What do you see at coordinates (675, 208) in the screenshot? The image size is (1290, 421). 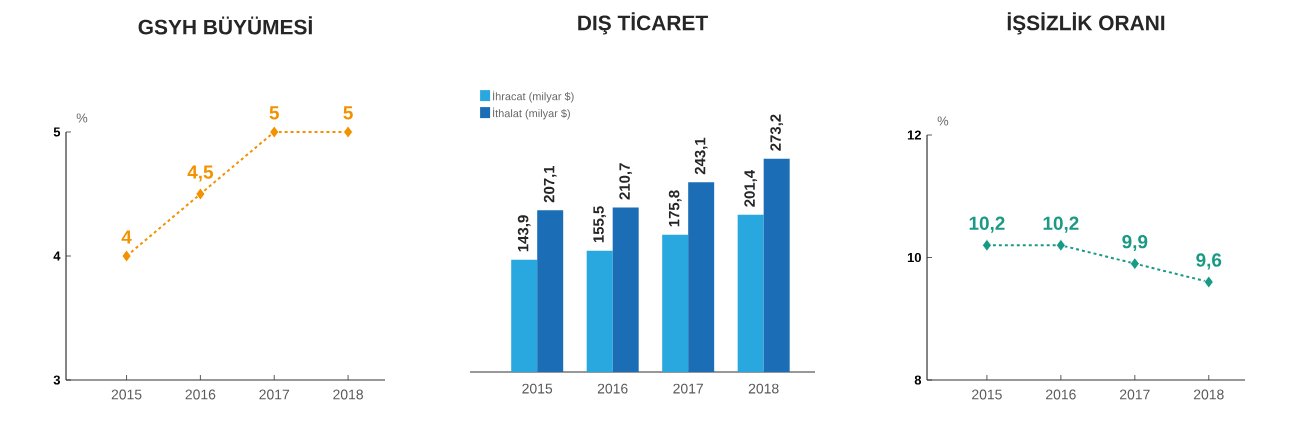 I see `data-label: 175,8` at bounding box center [675, 208].